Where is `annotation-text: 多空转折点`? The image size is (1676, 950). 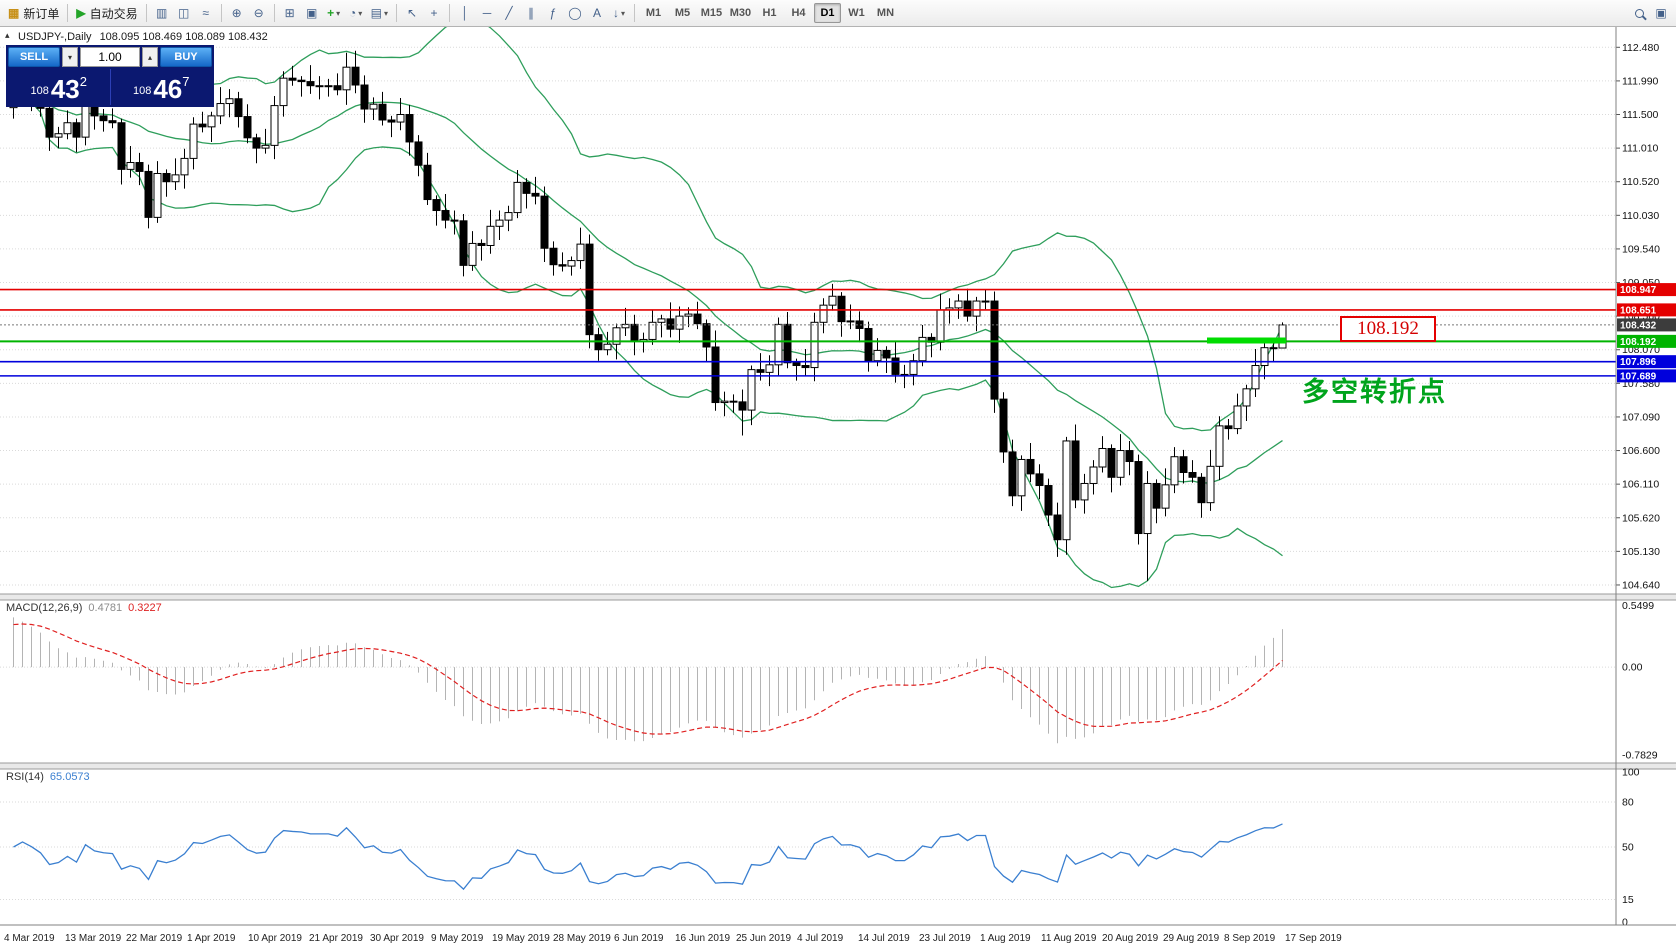 annotation-text: 多空转折点 is located at coordinates (1374, 392).